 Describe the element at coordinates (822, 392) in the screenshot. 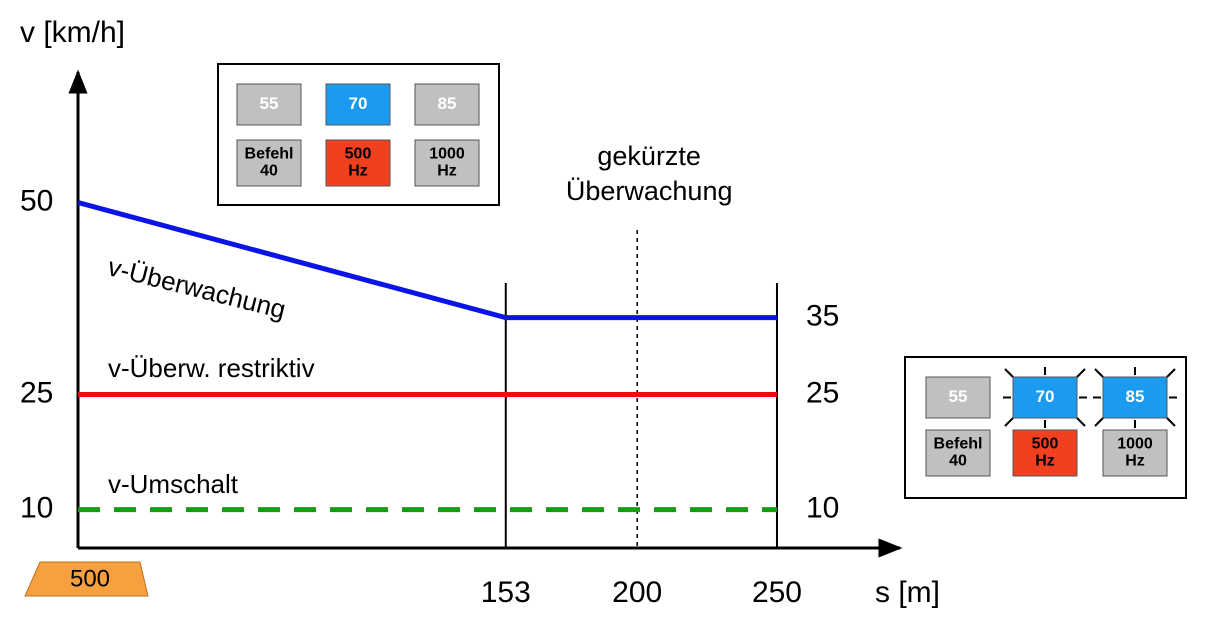

I see `end-value-label: 25` at that location.